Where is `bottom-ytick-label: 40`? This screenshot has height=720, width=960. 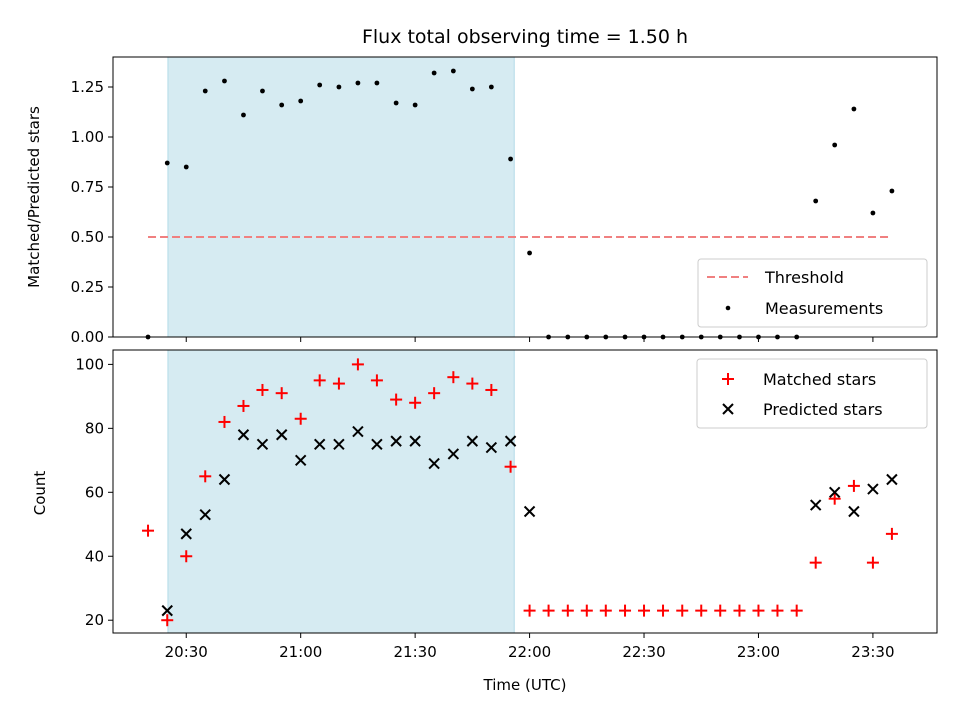
bottom-ytick-label: 40 is located at coordinates (94, 556).